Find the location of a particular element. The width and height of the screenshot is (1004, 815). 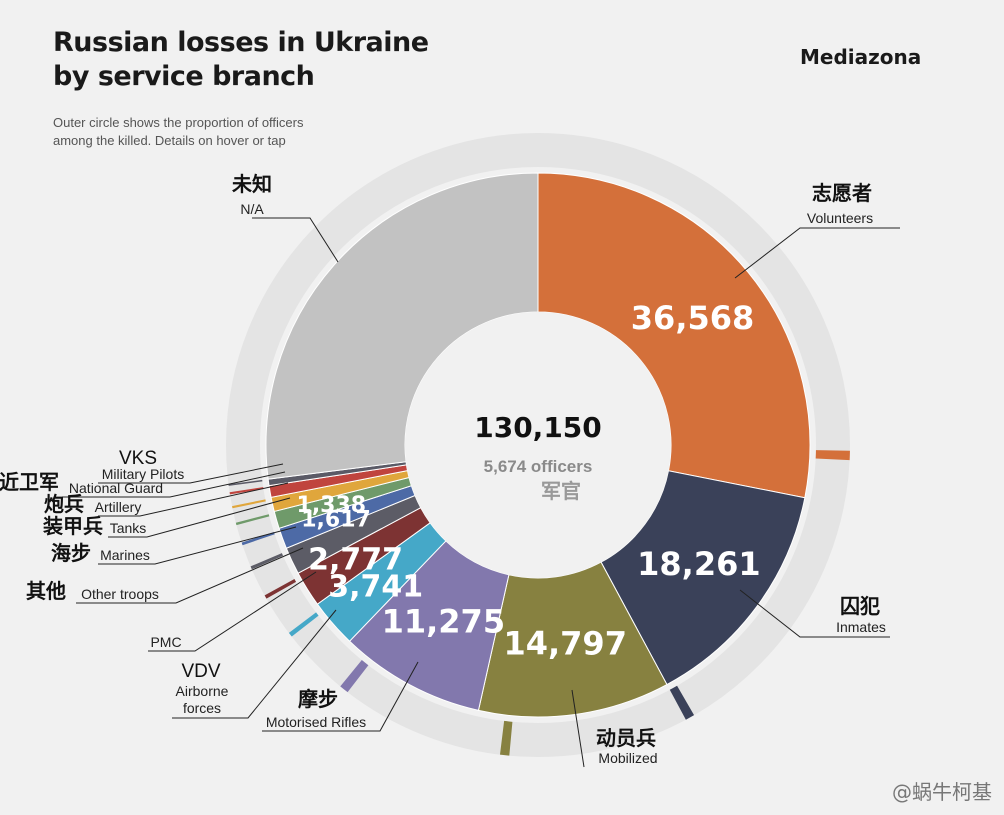

center-officers-zh: 军官 is located at coordinates (561, 491).